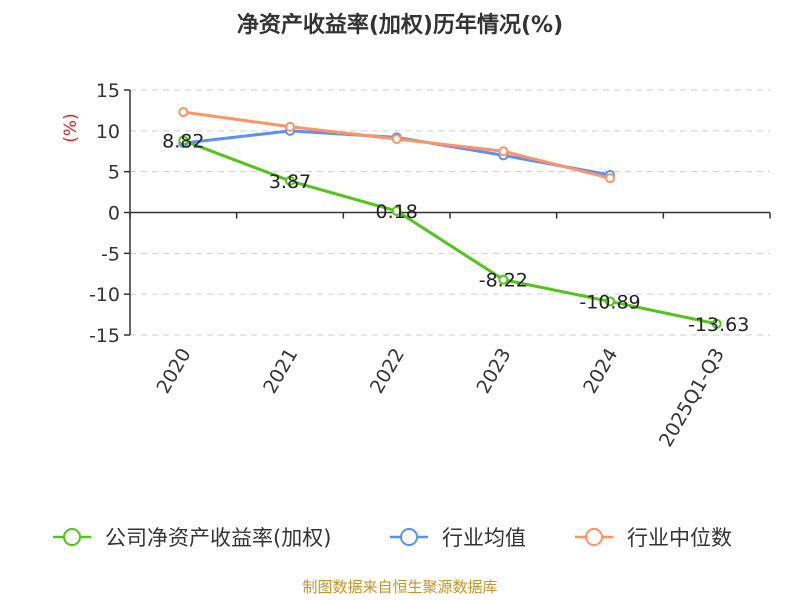 This screenshot has height=600, width=800. What do you see at coordinates (71, 127) in the screenshot?
I see `y-axis-unit: (%)` at bounding box center [71, 127].